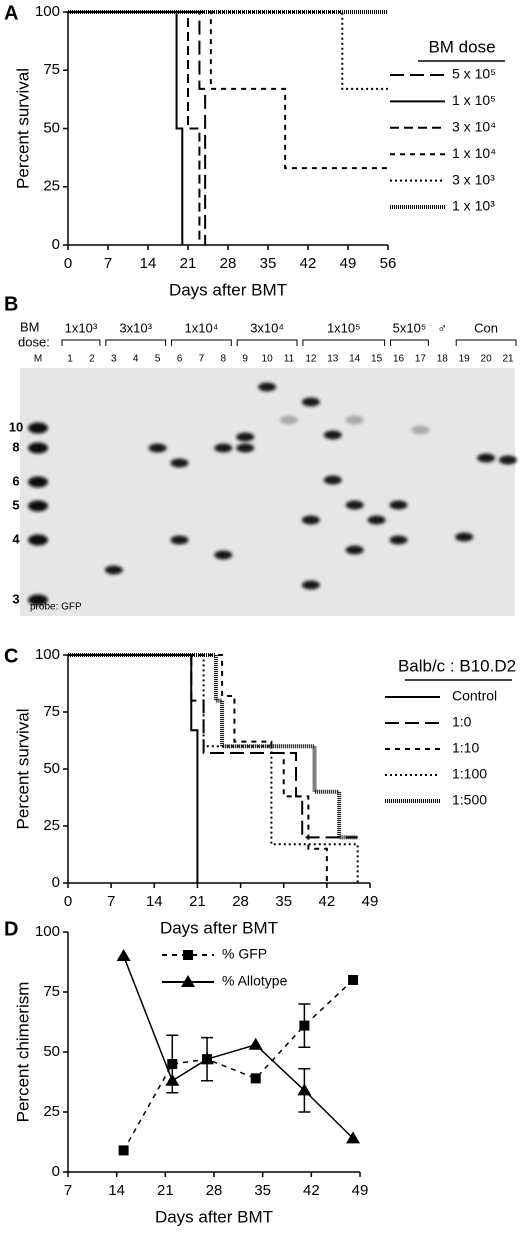 The image size is (520, 1243). What do you see at coordinates (245, 359) in the screenshot?
I see `lane-number: 9` at bounding box center [245, 359].